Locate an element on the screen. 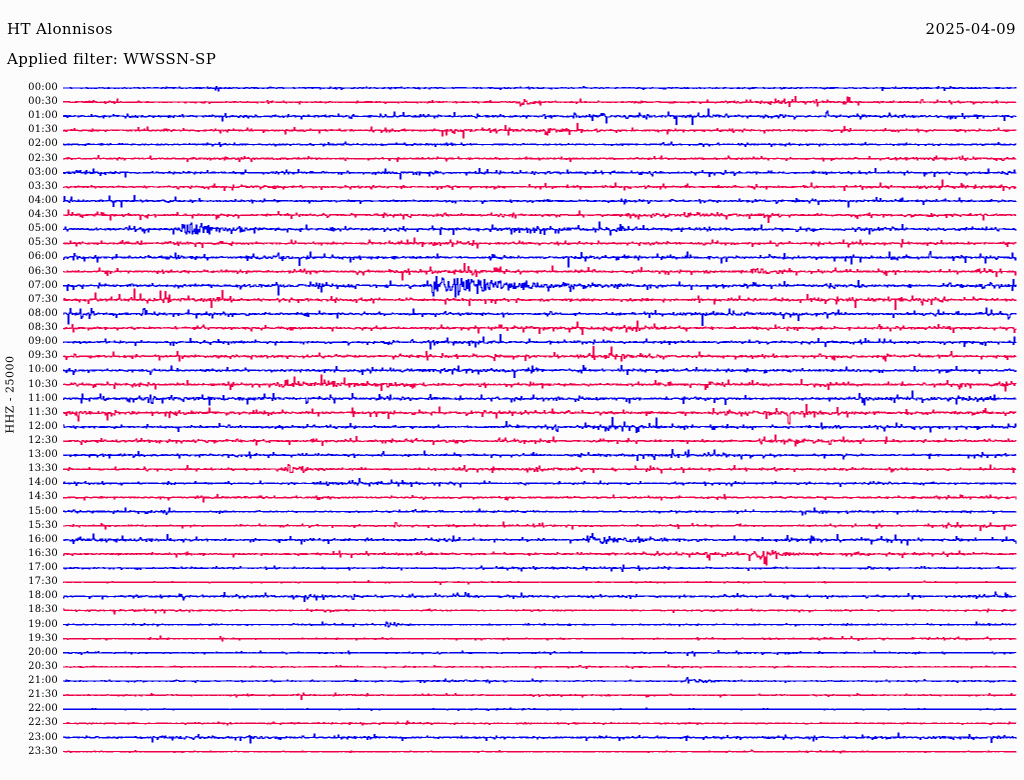  y-tick-label: 23:00 is located at coordinates (43, 737).